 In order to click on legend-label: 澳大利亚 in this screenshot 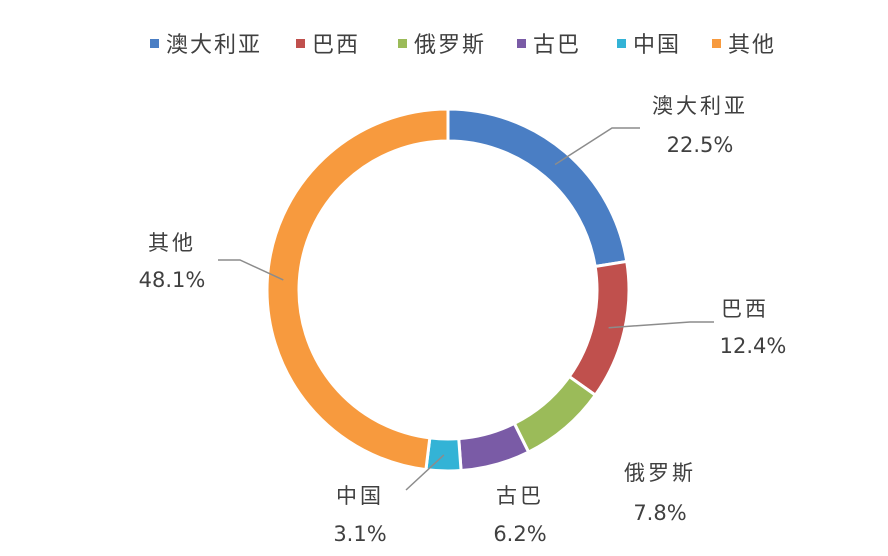, I will do `click(214, 45)`.